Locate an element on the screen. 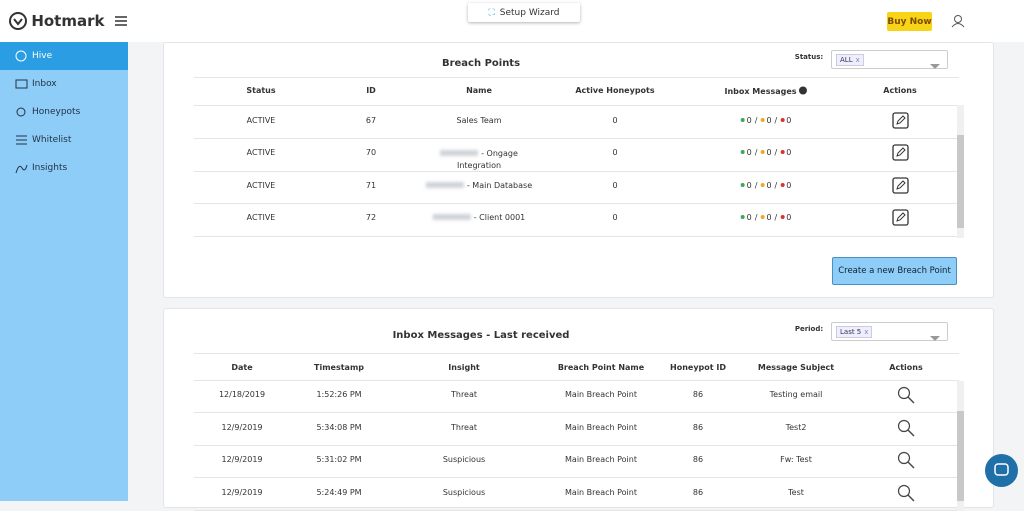 This screenshot has width=1024, height=511. menu-toggle is located at coordinates (121, 21).